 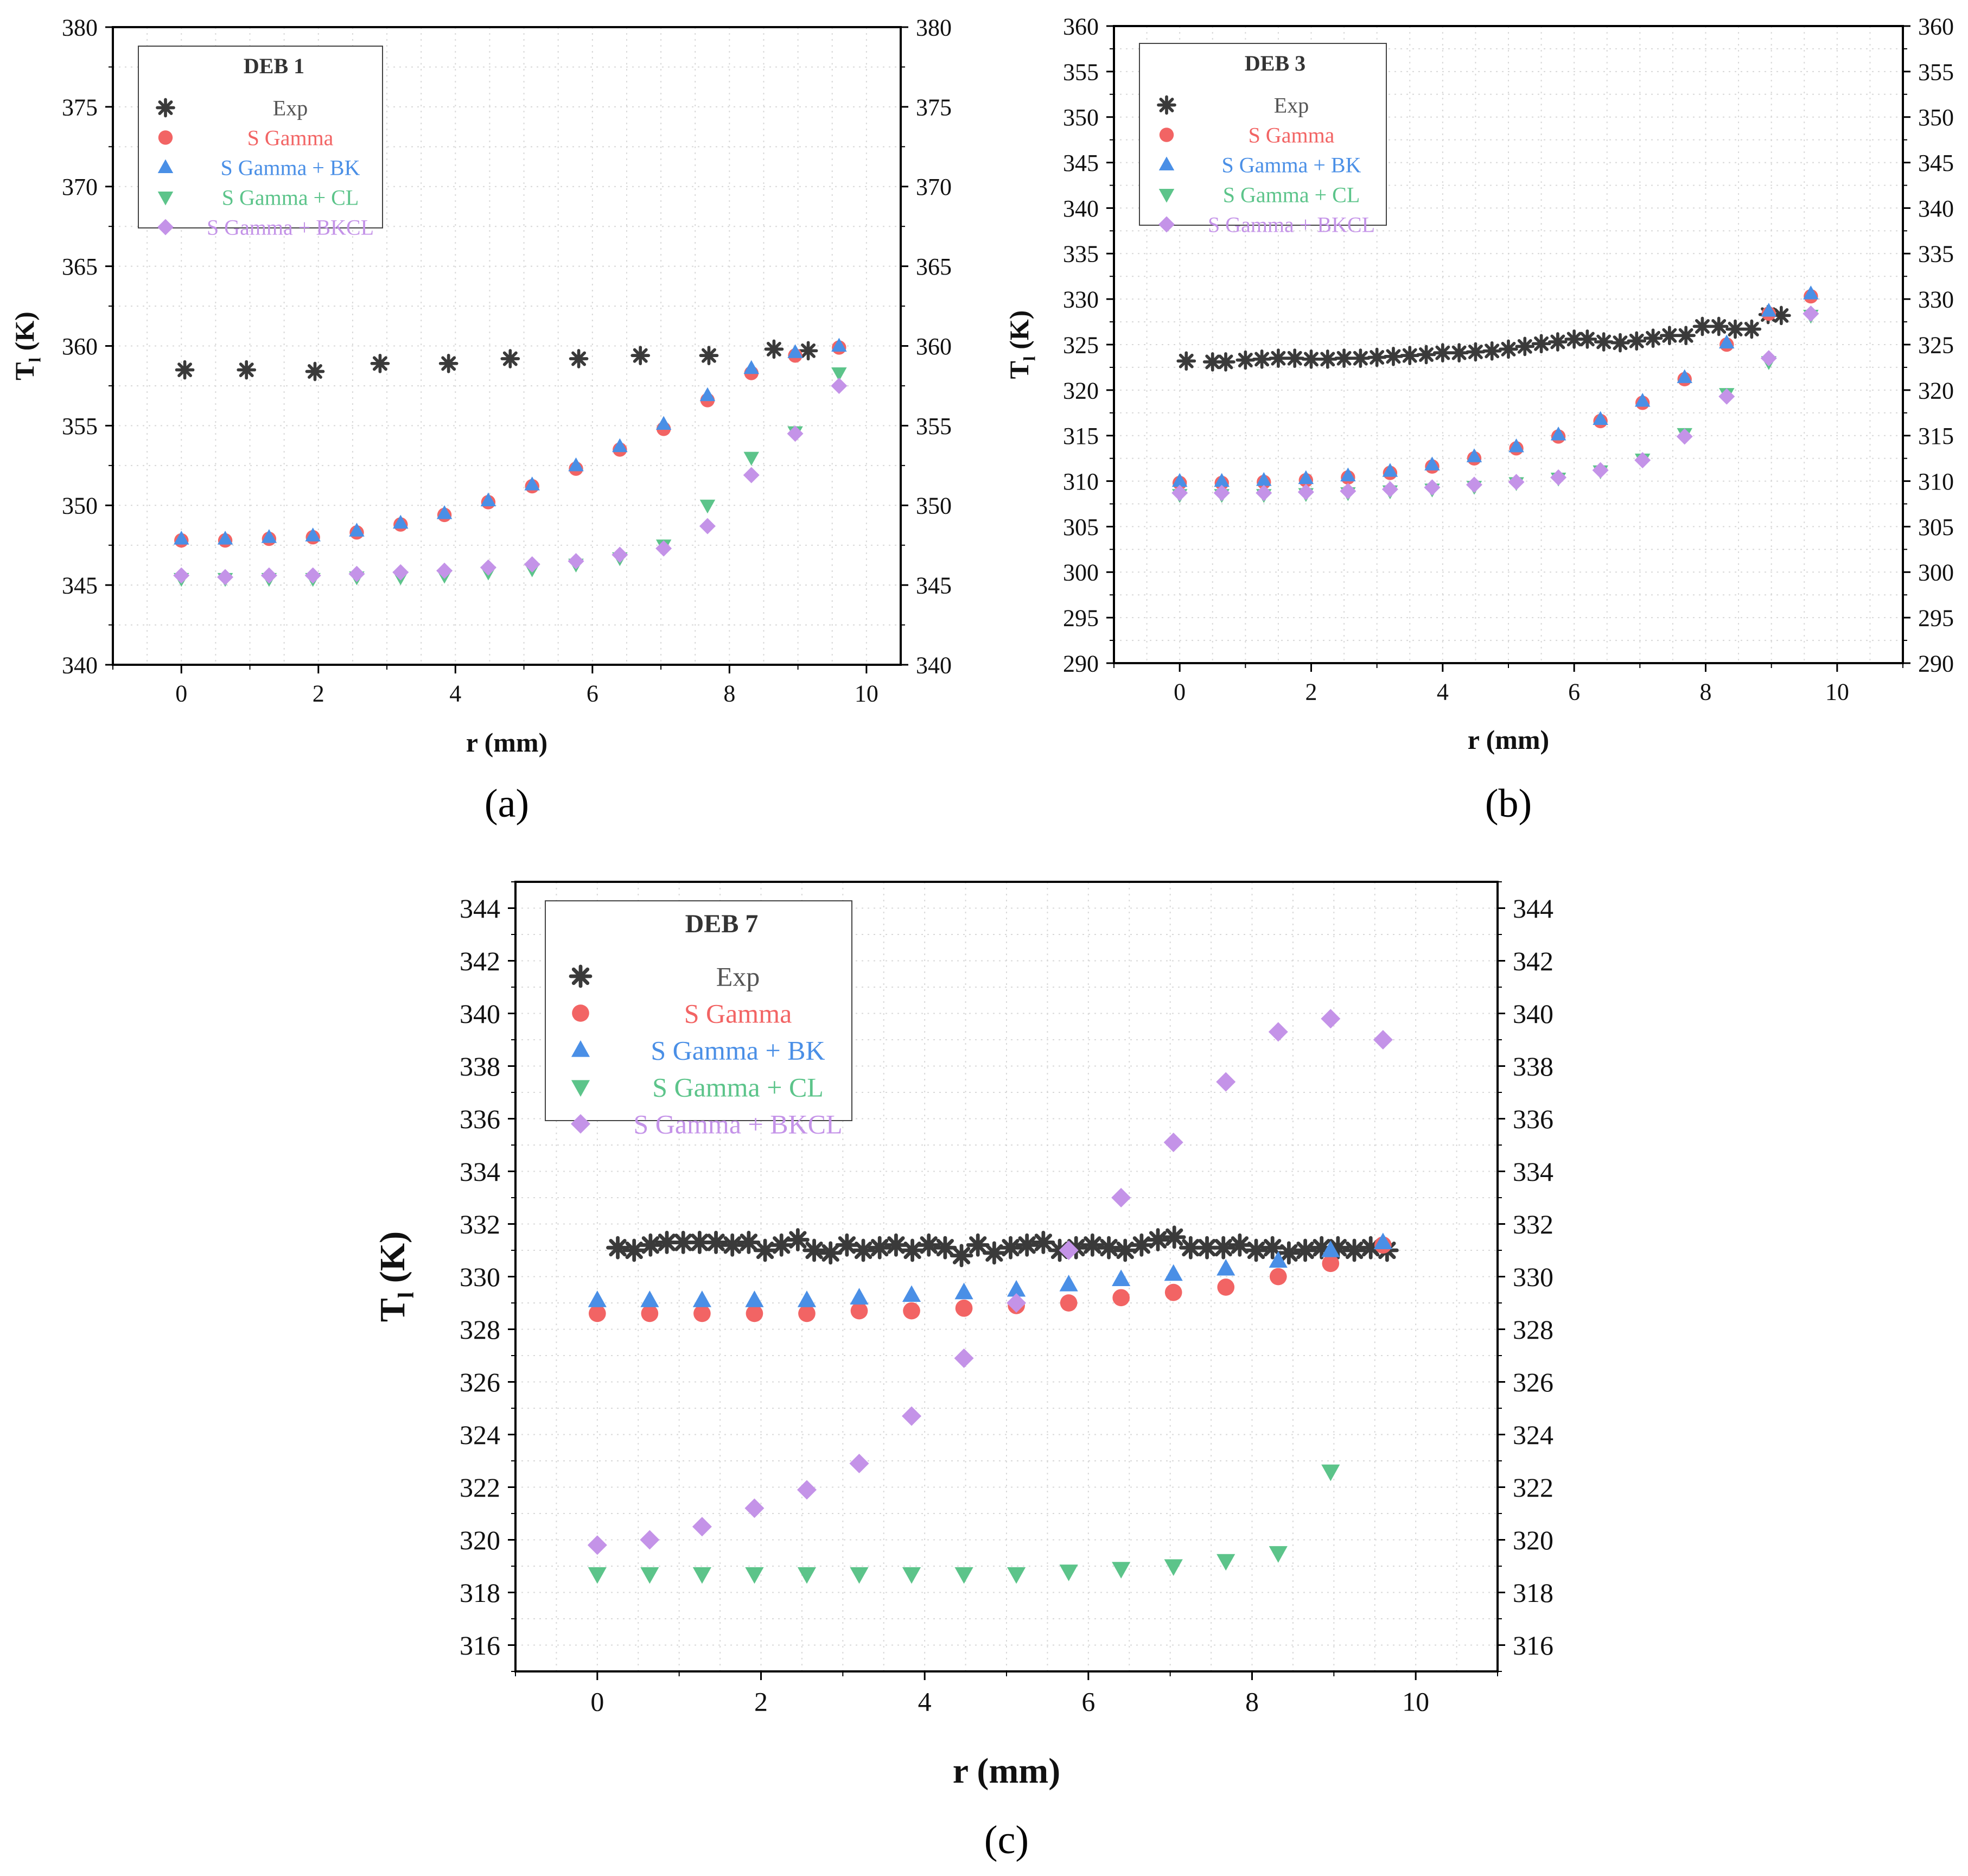 I want to click on y-tick-label-right: 342, so click(x=1533, y=961).